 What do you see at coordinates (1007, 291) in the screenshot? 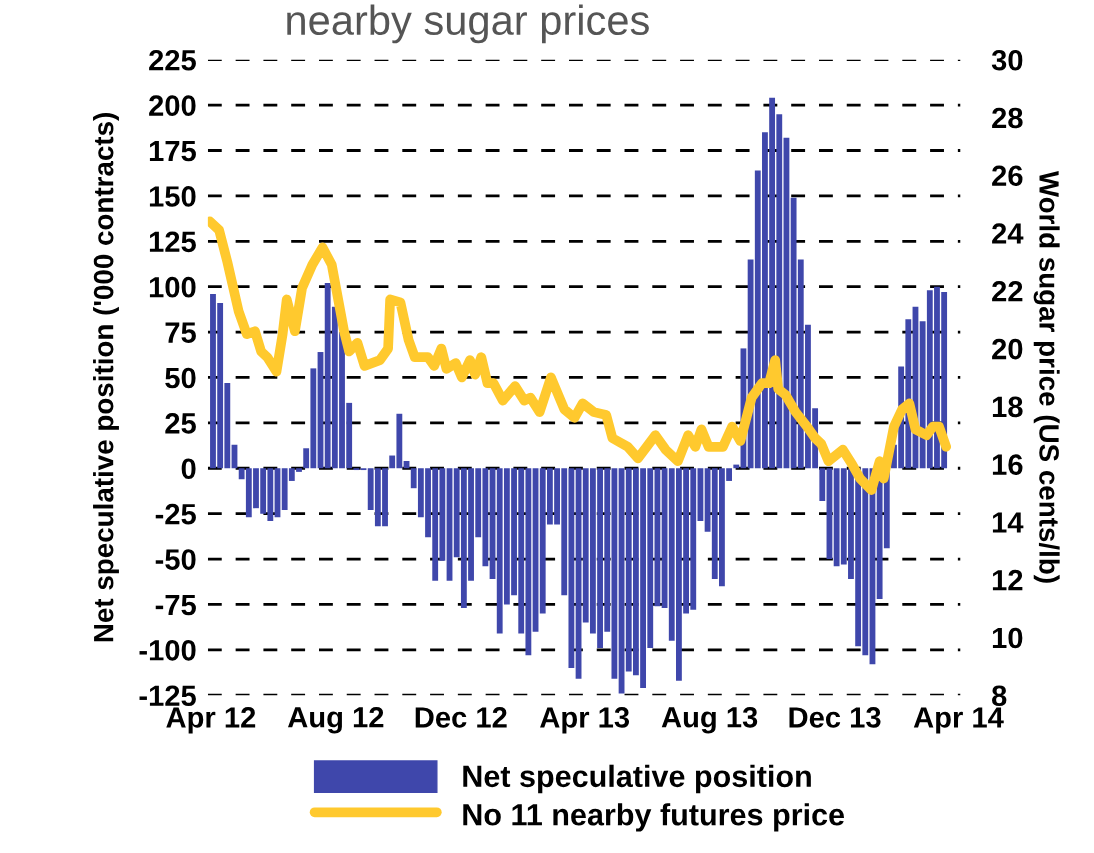
I see `y2-tick-label: 22` at bounding box center [1007, 291].